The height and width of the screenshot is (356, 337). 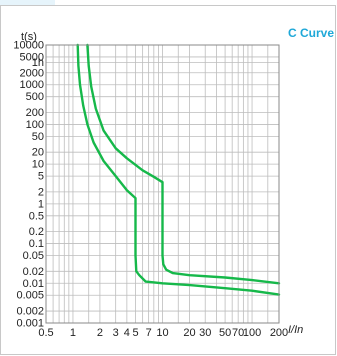 What do you see at coordinates (73, 333) in the screenshot?
I see `x-tick-label: 1` at bounding box center [73, 333].